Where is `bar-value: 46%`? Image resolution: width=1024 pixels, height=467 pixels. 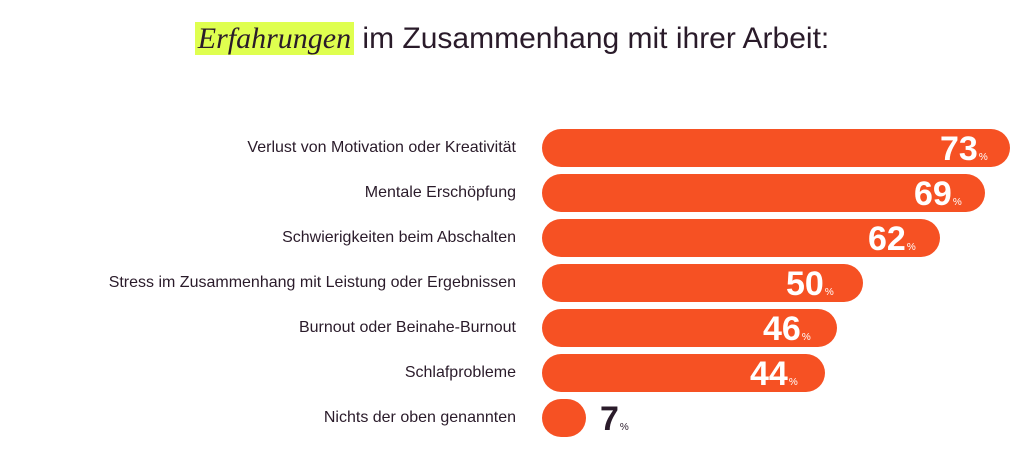 bar-value: 46% is located at coordinates (787, 329).